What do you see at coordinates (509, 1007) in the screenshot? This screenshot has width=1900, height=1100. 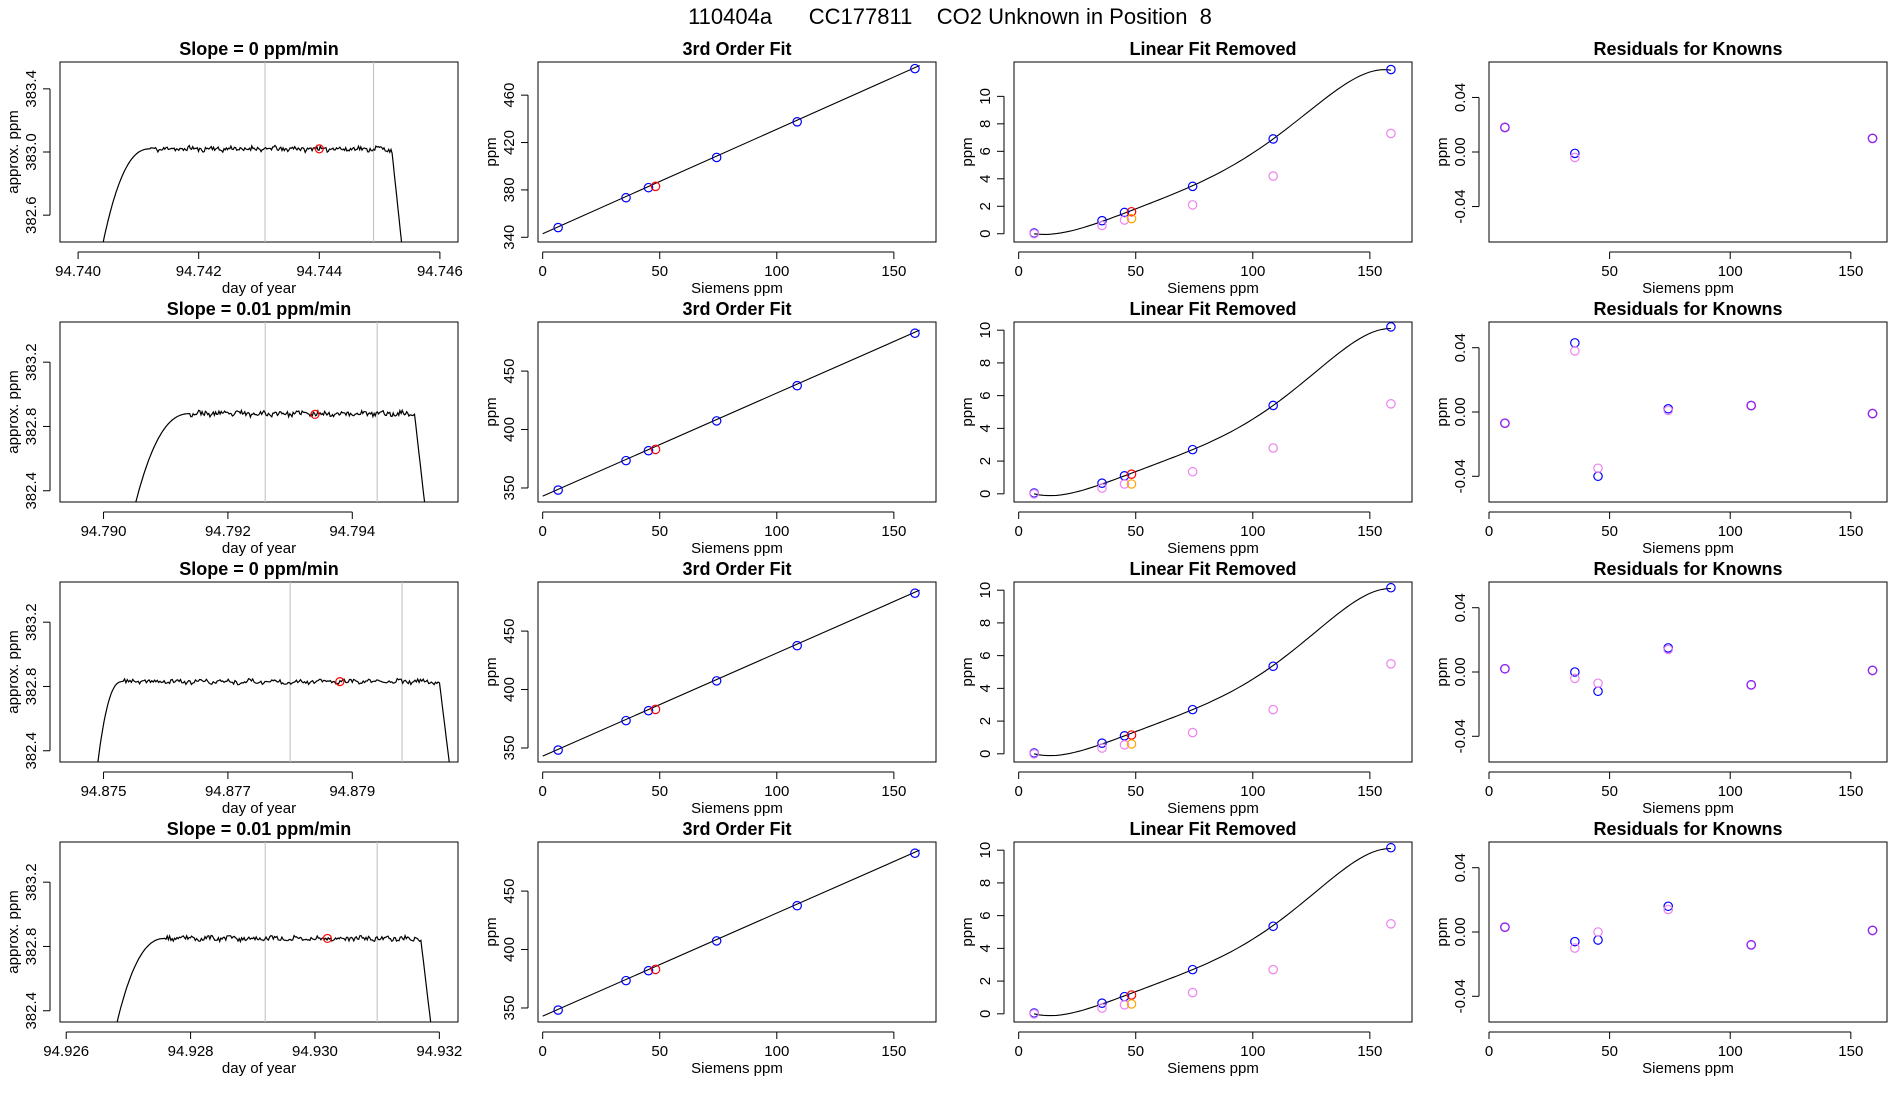 I see `y-tick-label: 350` at bounding box center [509, 1007].